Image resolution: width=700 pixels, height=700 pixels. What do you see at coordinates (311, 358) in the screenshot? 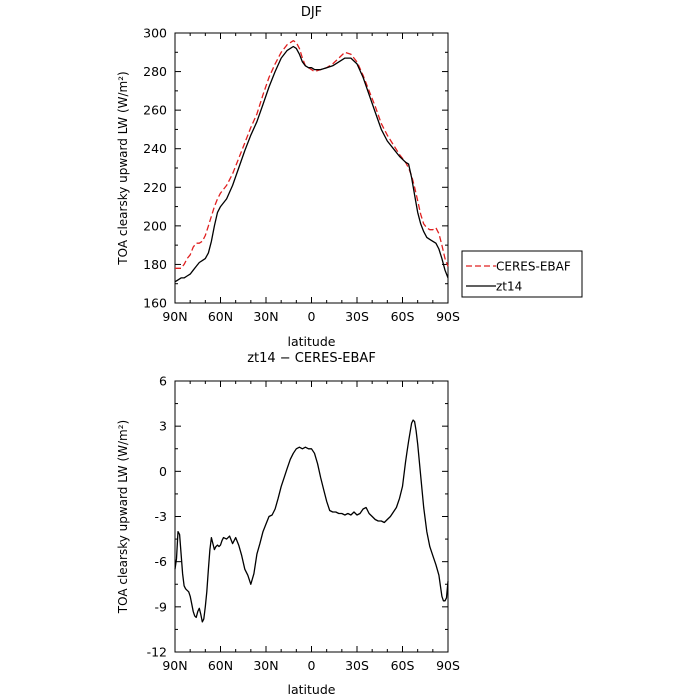
I see `chart-title: zt14 − CERES-EBAF` at bounding box center [311, 358].